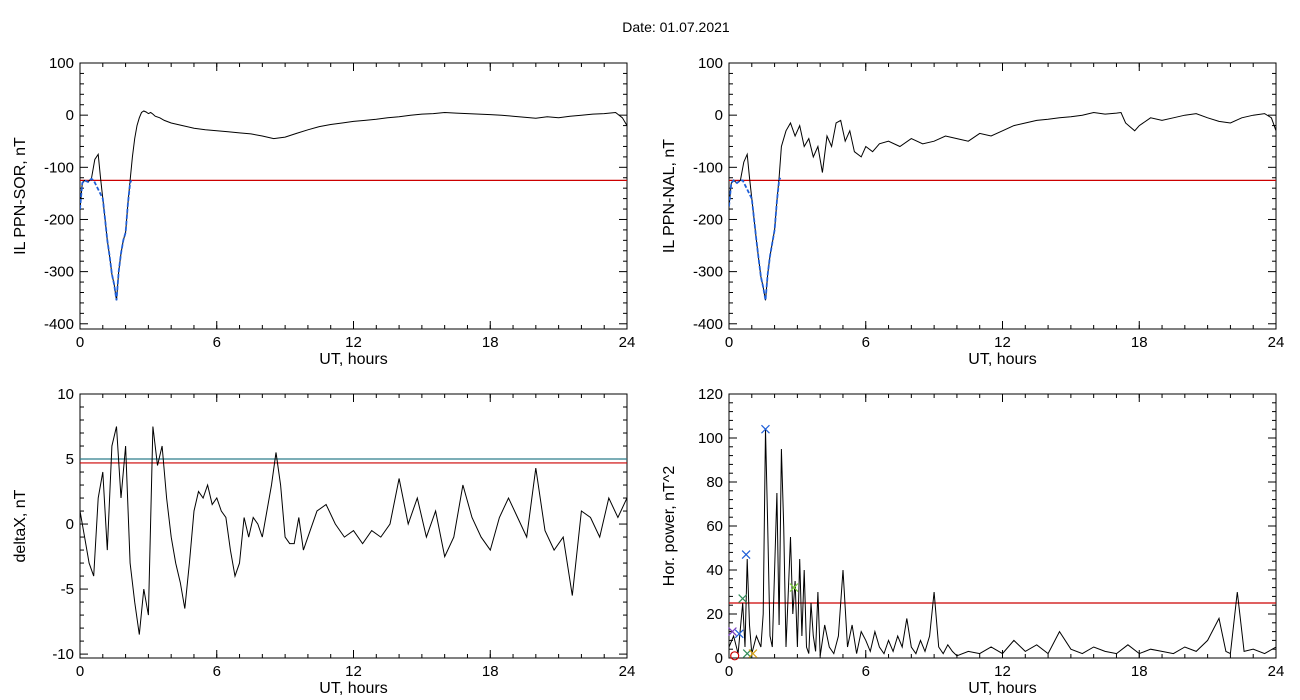 This screenshot has height=700, width=1300. Describe the element at coordinates (710, 394) in the screenshot. I see `y-tick-label: 120` at that location.